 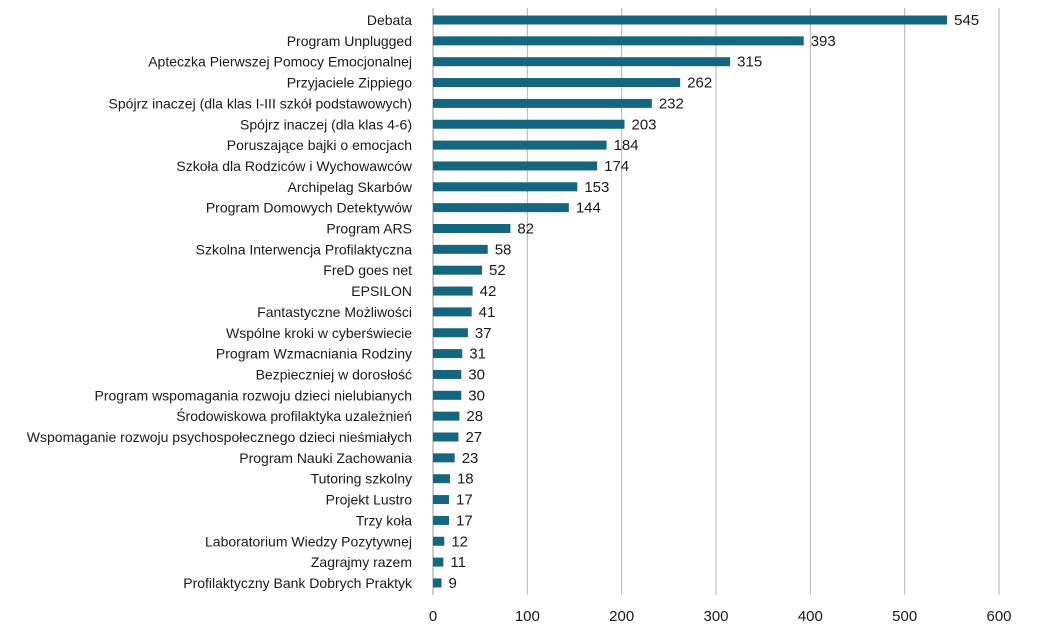 I want to click on value-label: 144, so click(x=588, y=208).